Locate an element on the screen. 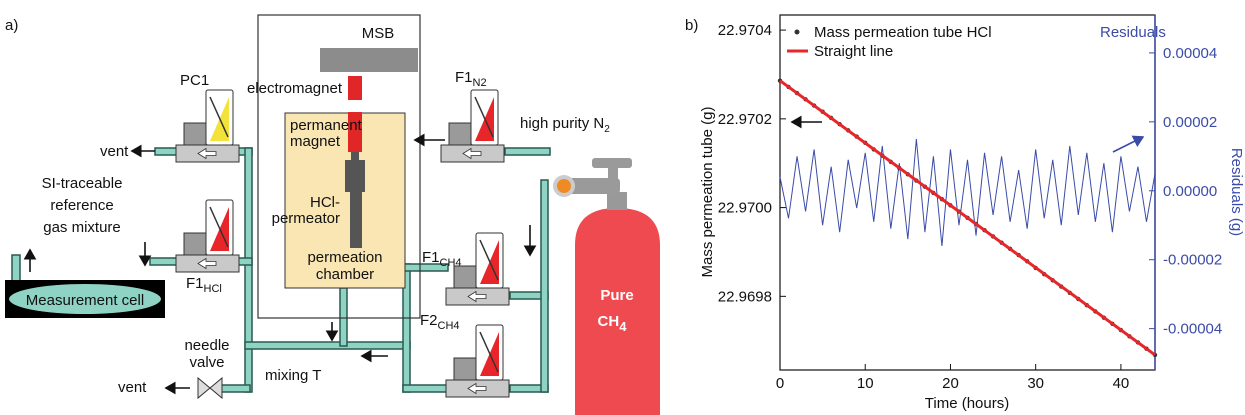  legend-label: Residuals is located at coordinates (1133, 32).